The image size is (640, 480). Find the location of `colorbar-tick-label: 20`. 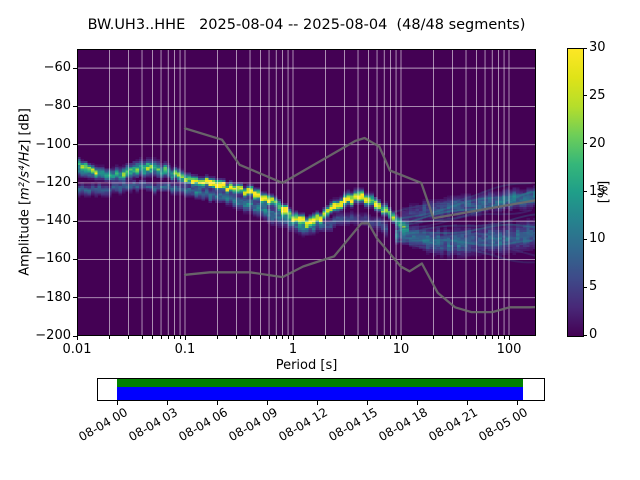

colorbar-tick-label: 20 is located at coordinates (597, 143).